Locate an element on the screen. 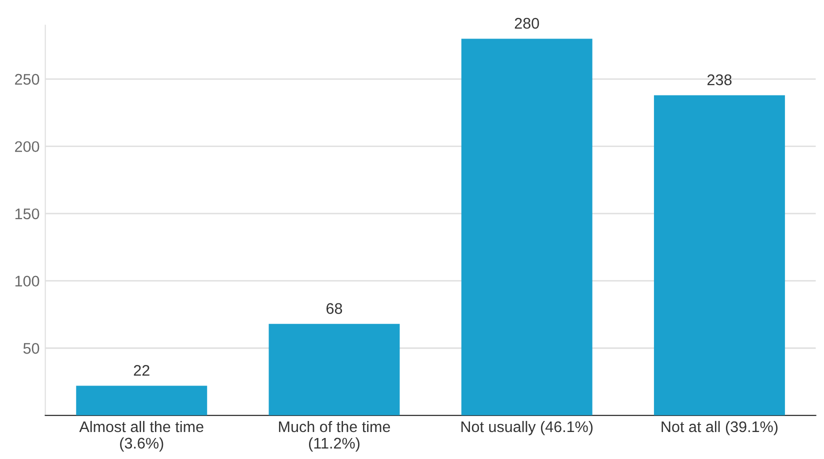 This screenshot has height=459, width=824. x-tick-label: Much of the time (11.2%) is located at coordinates (334, 436).